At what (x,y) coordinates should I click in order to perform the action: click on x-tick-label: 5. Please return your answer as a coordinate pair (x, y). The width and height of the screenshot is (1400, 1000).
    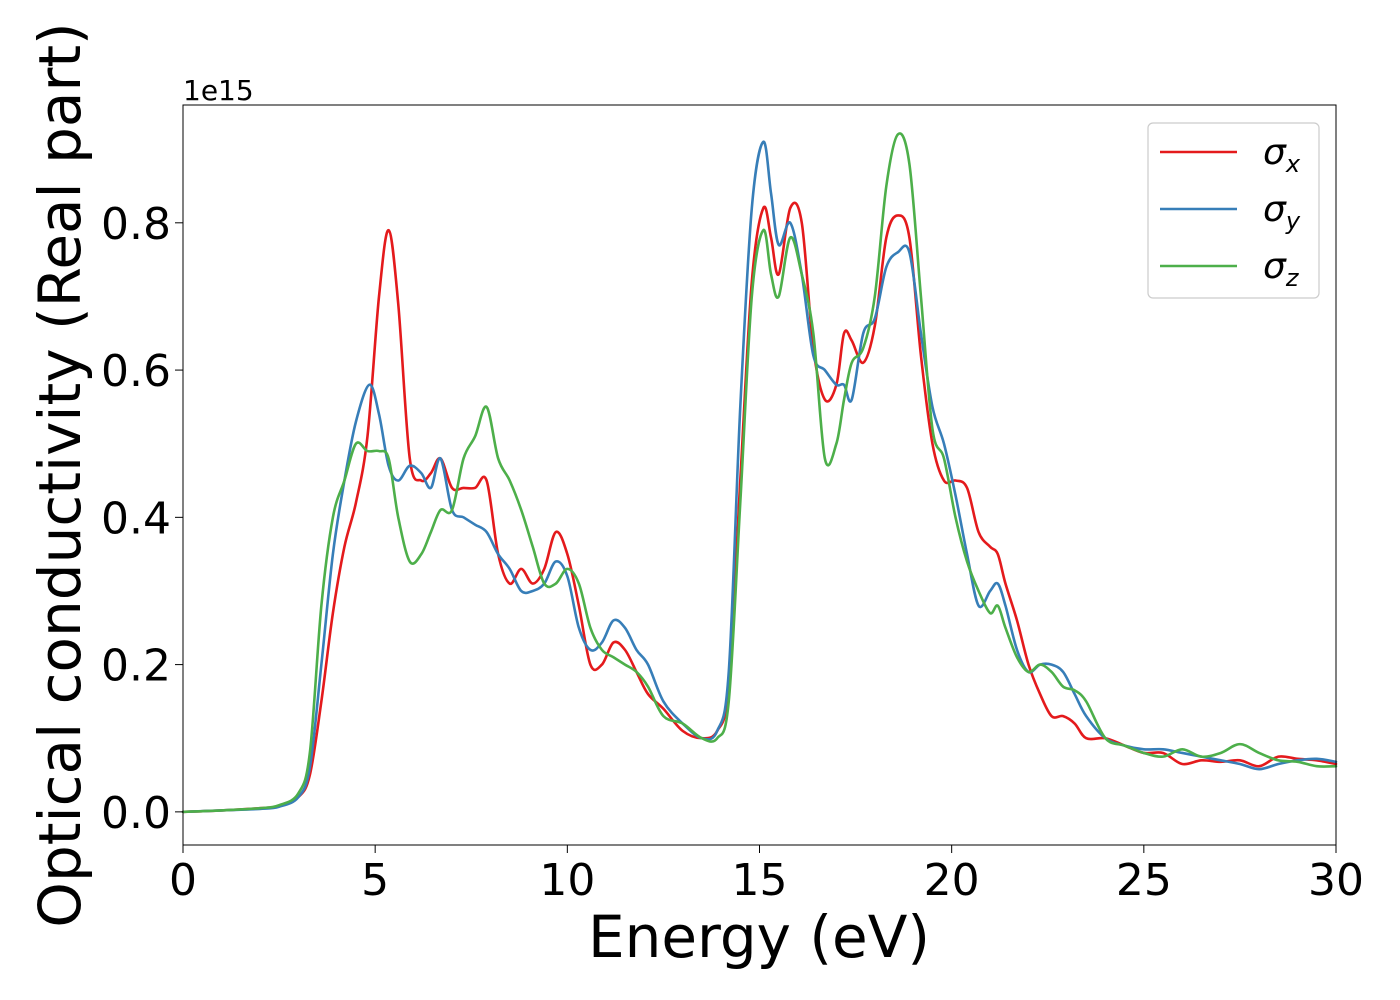
    Looking at the image, I should click on (375, 880).